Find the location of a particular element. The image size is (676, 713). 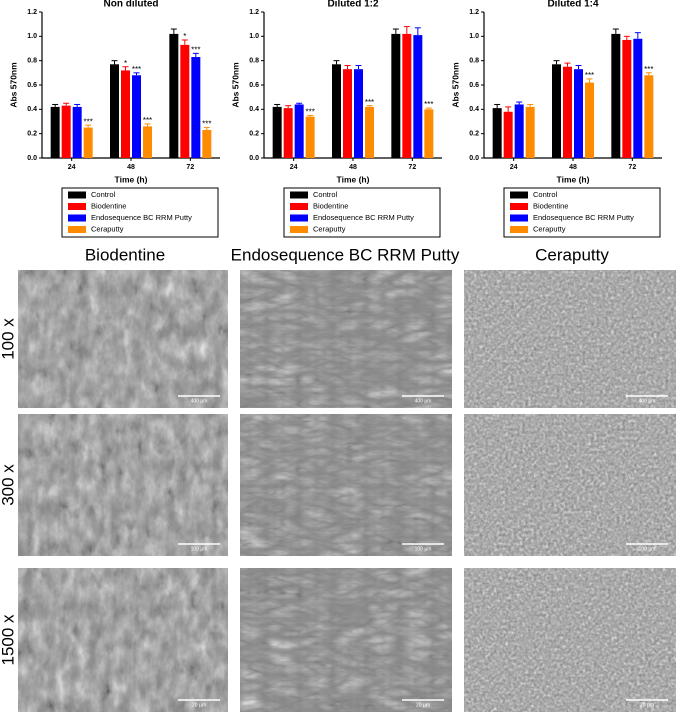

chart-title: Diluted 1:4 is located at coordinates (573, 5).